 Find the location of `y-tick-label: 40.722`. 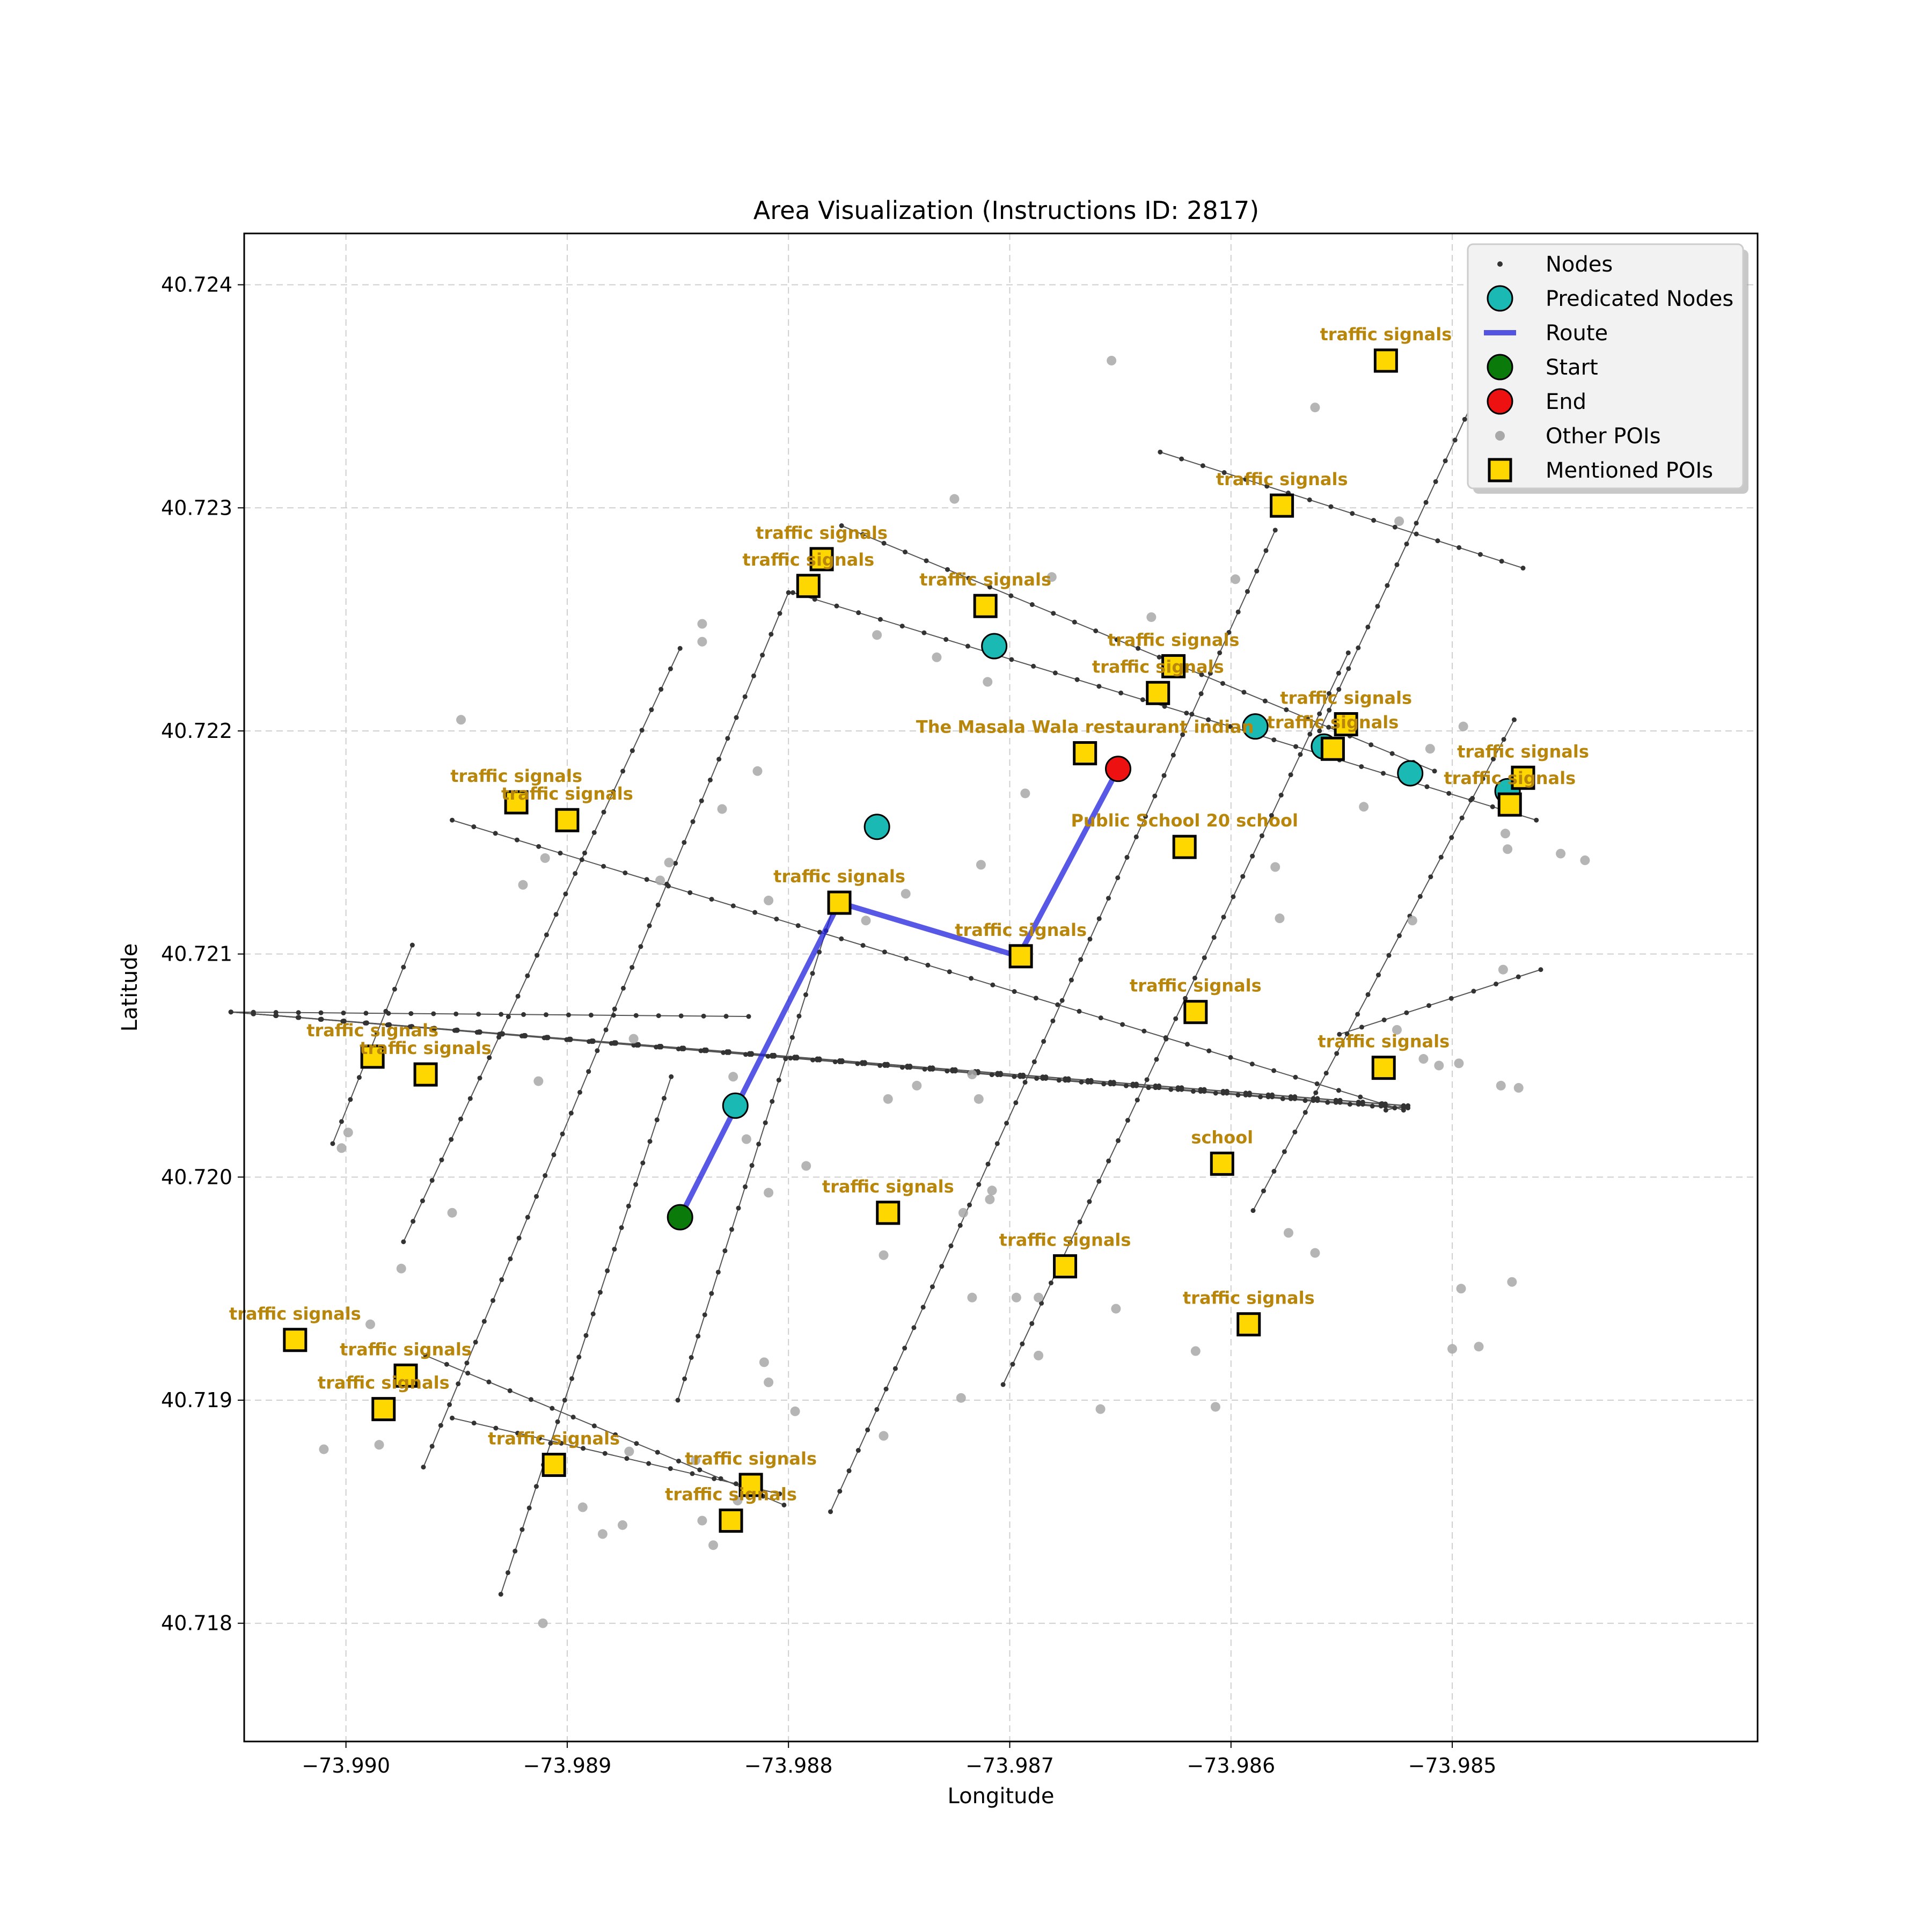

y-tick-label: 40.722 is located at coordinates (196, 731).